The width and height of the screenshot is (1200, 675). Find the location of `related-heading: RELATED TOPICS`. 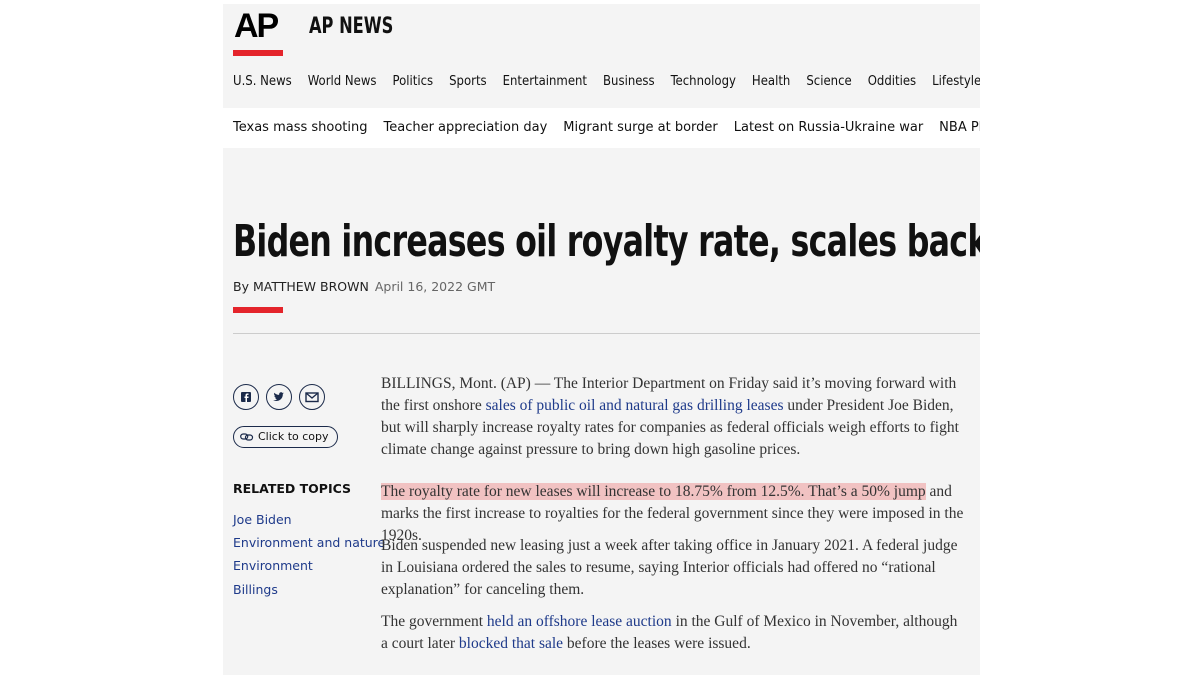

related-heading: RELATED TOPICS is located at coordinates (292, 488).